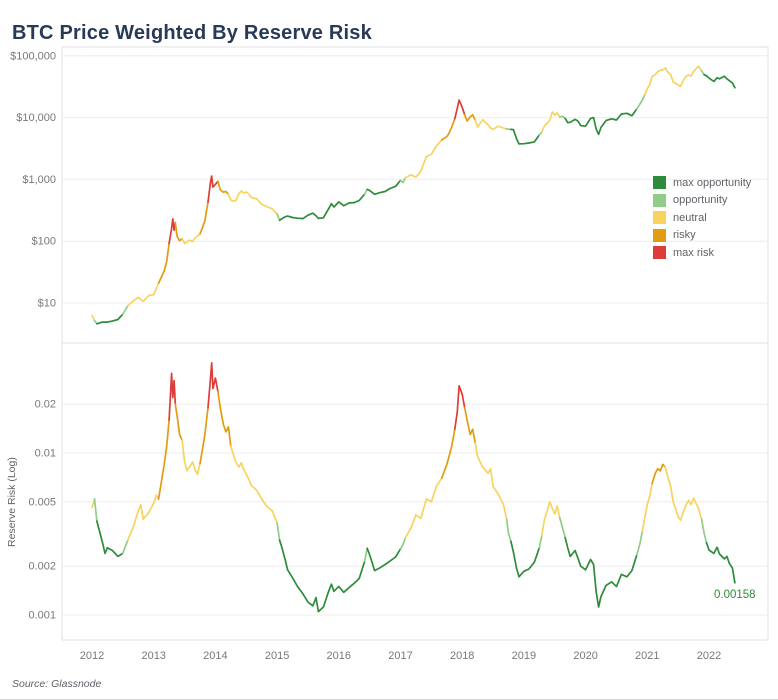 This screenshot has height=700, width=778. Describe the element at coordinates (215, 656) in the screenshot. I see `x-tick-label: 2014` at that location.